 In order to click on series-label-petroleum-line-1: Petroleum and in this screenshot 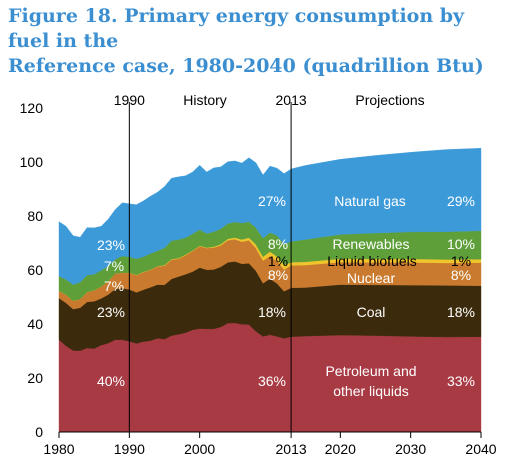, I will do `click(370, 371)`.